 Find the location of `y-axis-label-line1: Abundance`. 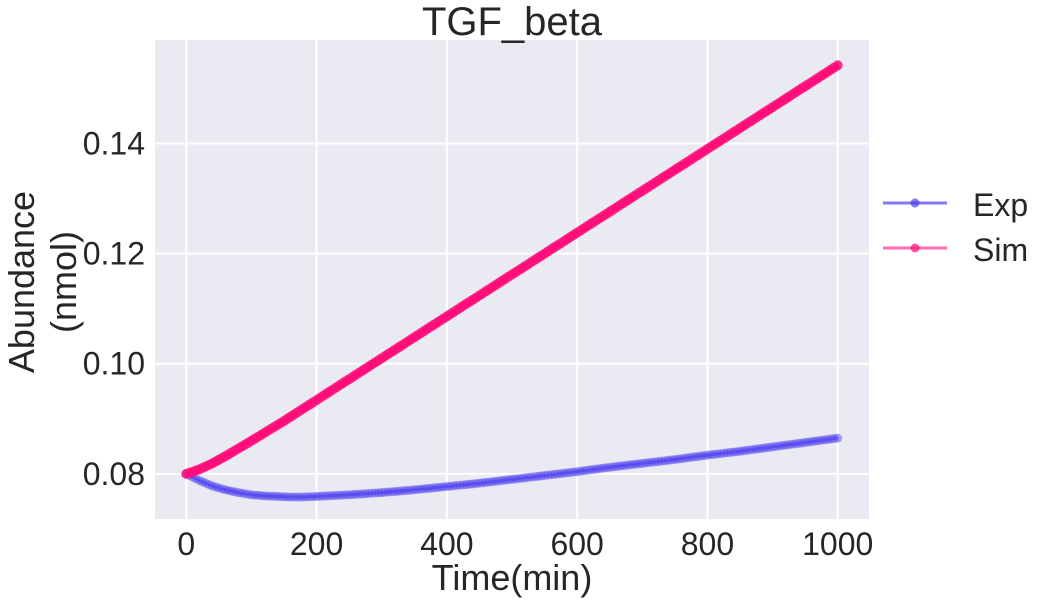

y-axis-label-line1: Abundance is located at coordinates (21, 282).